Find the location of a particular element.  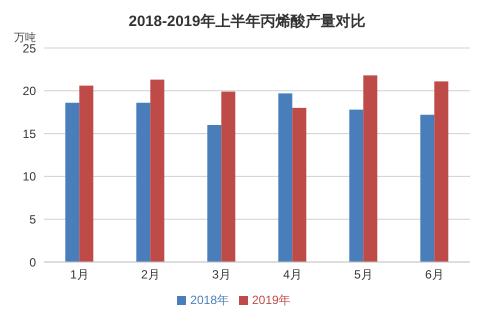

x-tick-label: 3月 is located at coordinates (221, 275).